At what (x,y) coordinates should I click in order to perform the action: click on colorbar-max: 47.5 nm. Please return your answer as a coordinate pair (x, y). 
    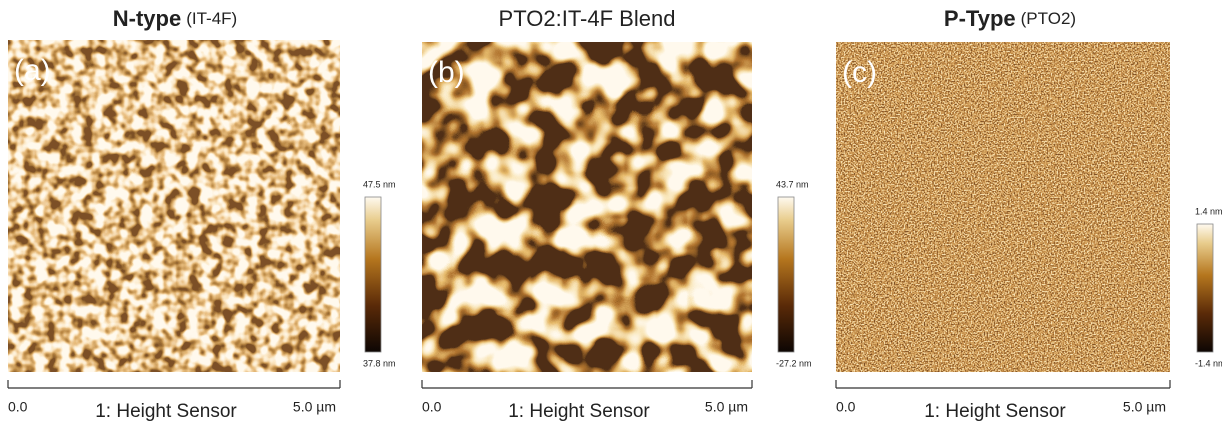
    Looking at the image, I should click on (379, 184).